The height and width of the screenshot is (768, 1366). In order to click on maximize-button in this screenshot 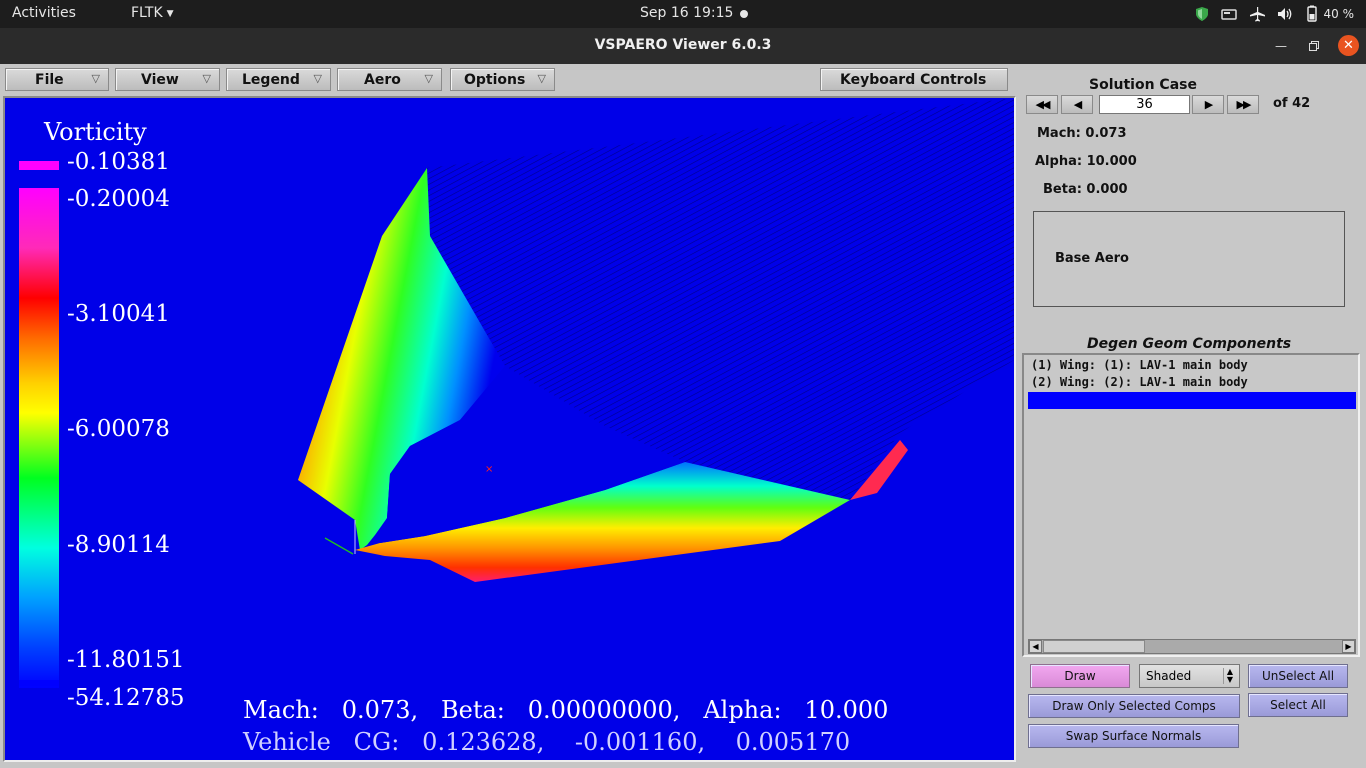, I will do `click(1314, 46)`.